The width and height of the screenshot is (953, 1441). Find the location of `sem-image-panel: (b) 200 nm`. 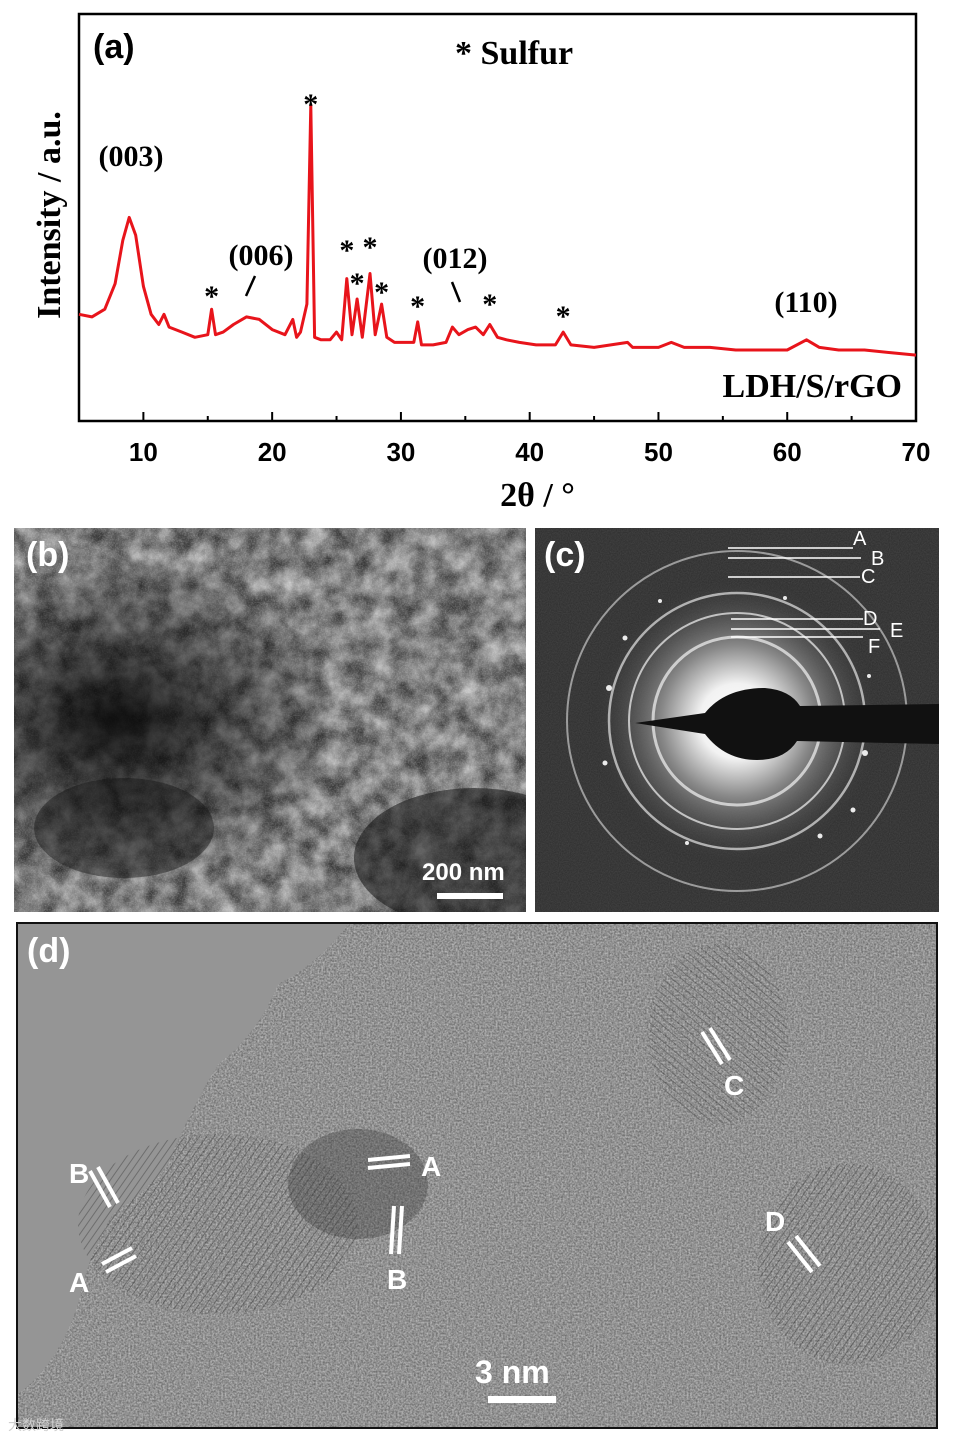

sem-image-panel: (b) 200 nm is located at coordinates (270, 720).